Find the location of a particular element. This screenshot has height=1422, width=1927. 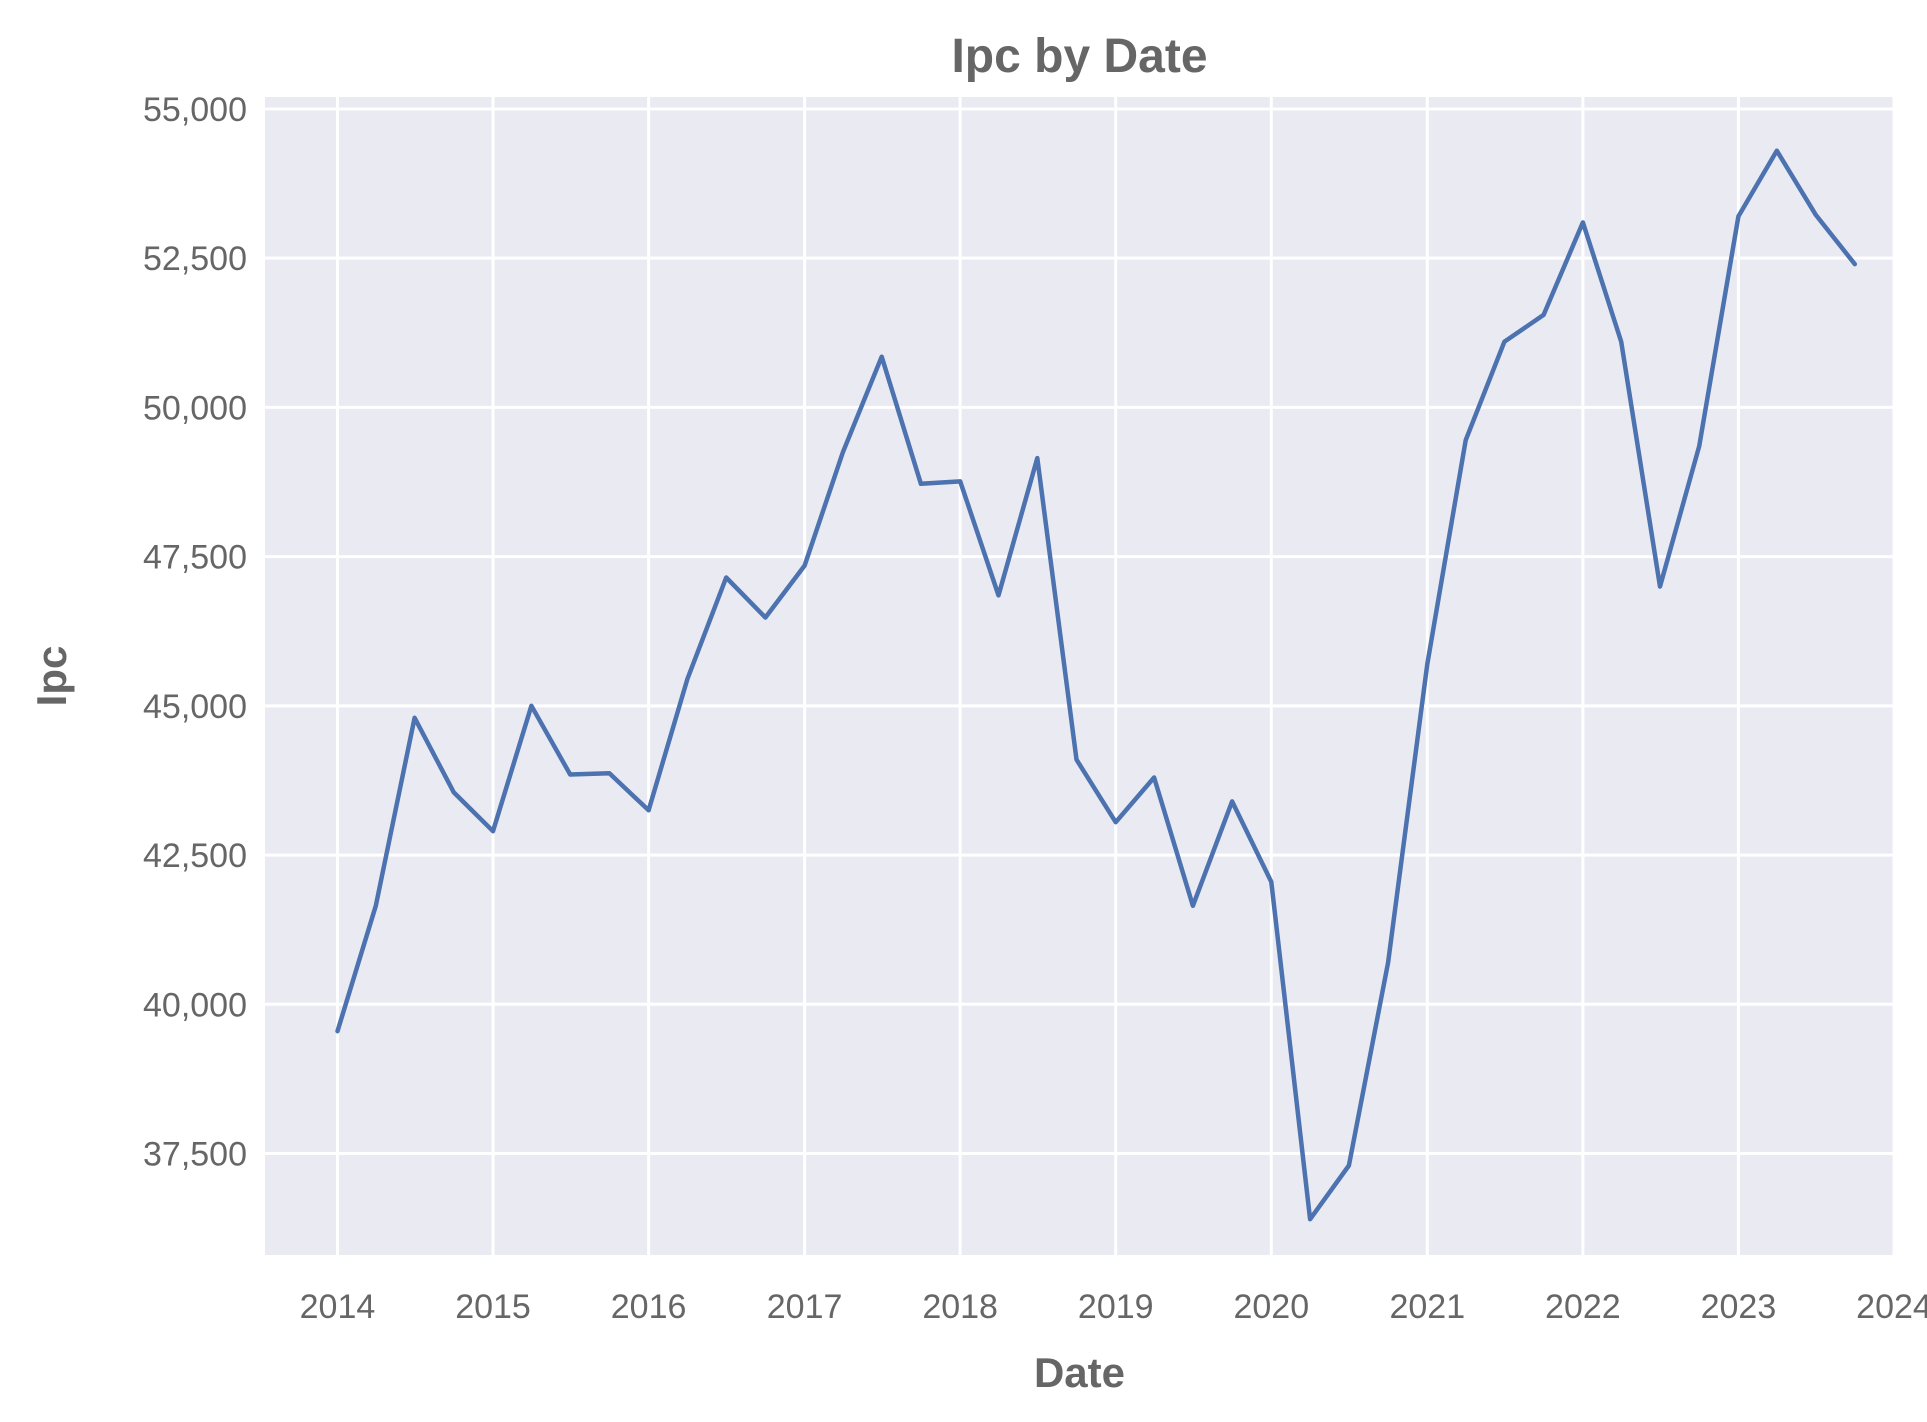

x-tick-label: 2024 is located at coordinates (1891, 1307).